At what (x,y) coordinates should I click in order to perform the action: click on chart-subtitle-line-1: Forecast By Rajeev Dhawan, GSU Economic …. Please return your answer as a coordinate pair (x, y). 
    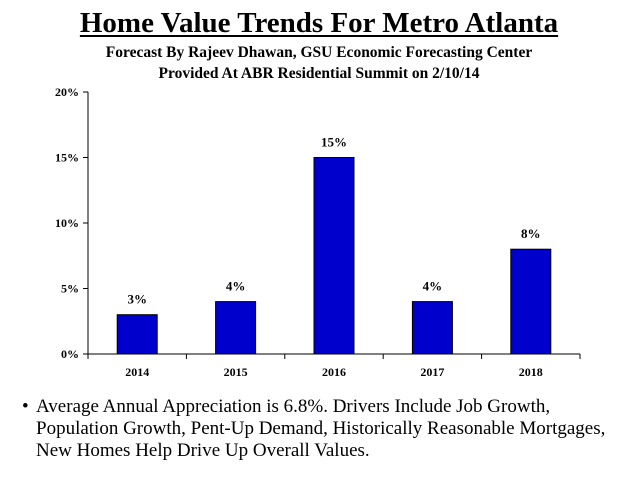
    Looking at the image, I should click on (319, 52).